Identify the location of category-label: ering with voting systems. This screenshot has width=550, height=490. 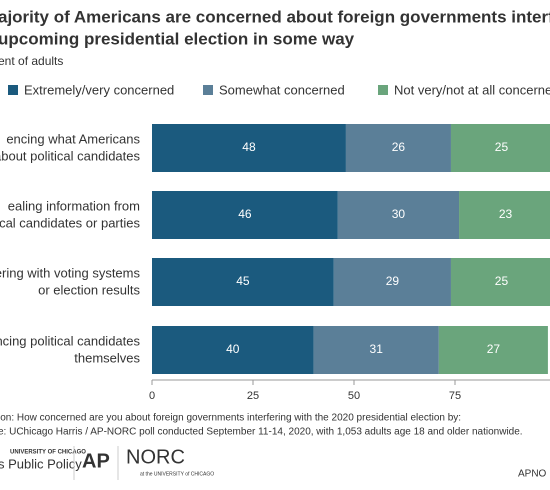
(70, 272).